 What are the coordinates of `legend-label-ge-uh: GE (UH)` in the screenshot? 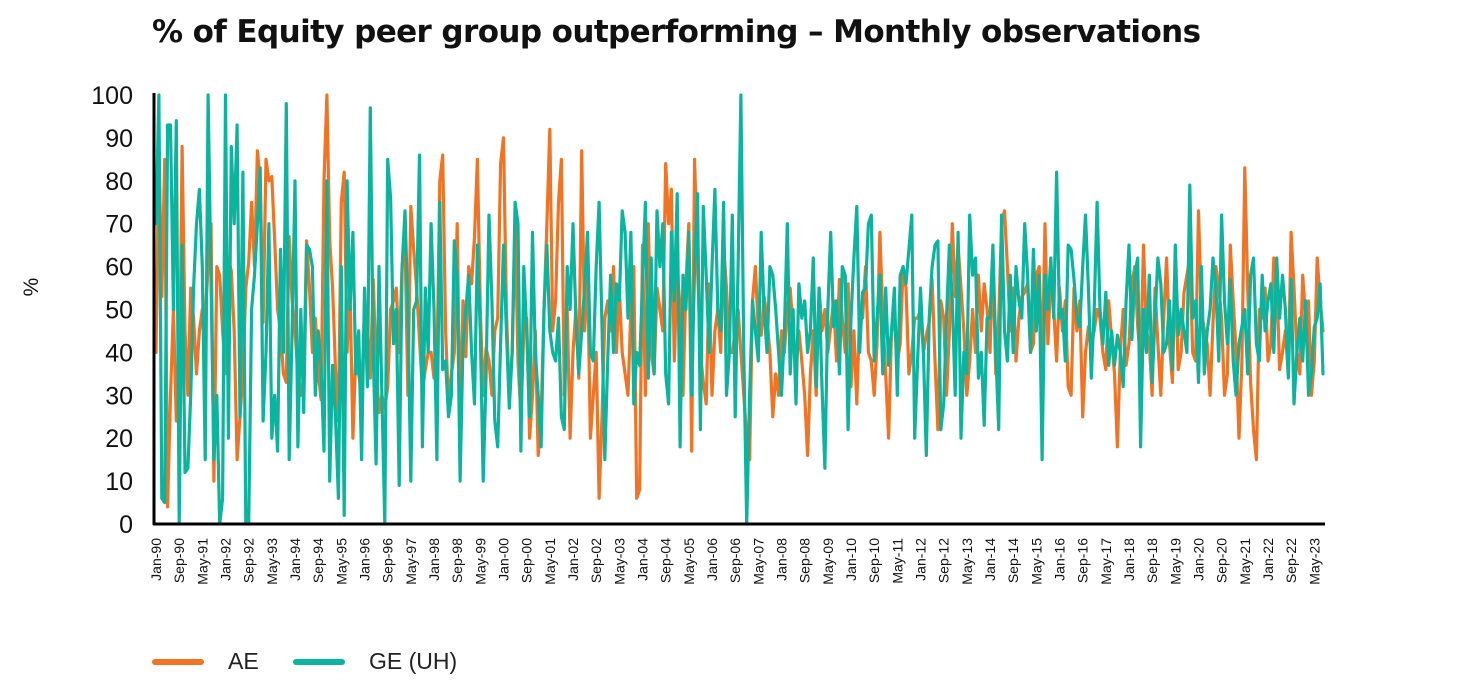 It's located at (413, 661).